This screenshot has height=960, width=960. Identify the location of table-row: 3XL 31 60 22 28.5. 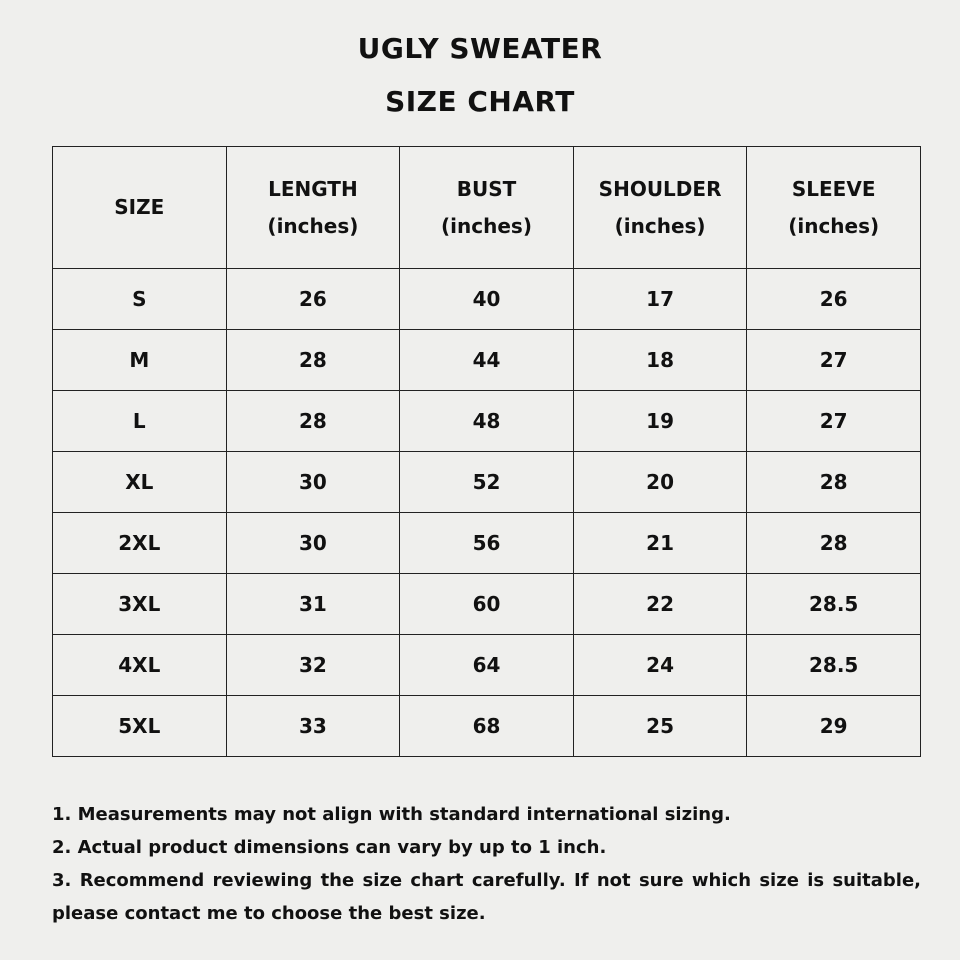
(486, 604).